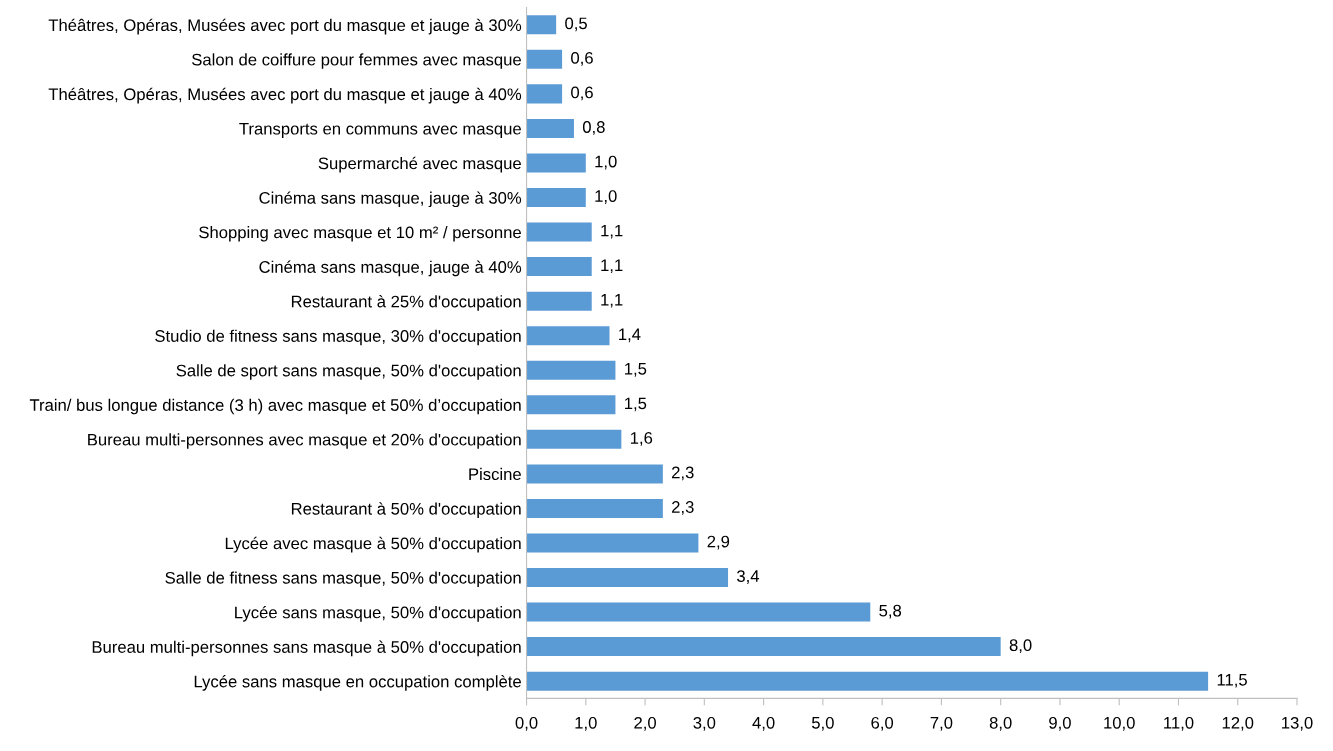 Image resolution: width=1333 pixels, height=751 pixels. What do you see at coordinates (718, 542) in the screenshot?
I see `data-label: 2,9` at bounding box center [718, 542].